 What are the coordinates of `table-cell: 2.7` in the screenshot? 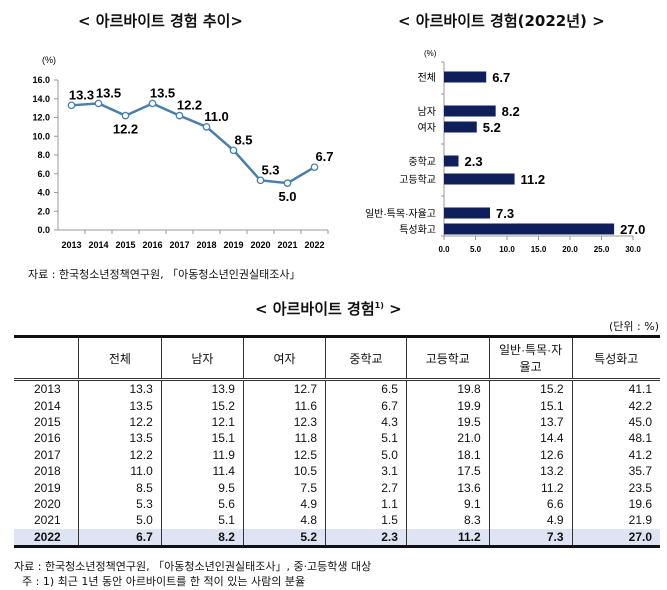 It's located at (366, 487).